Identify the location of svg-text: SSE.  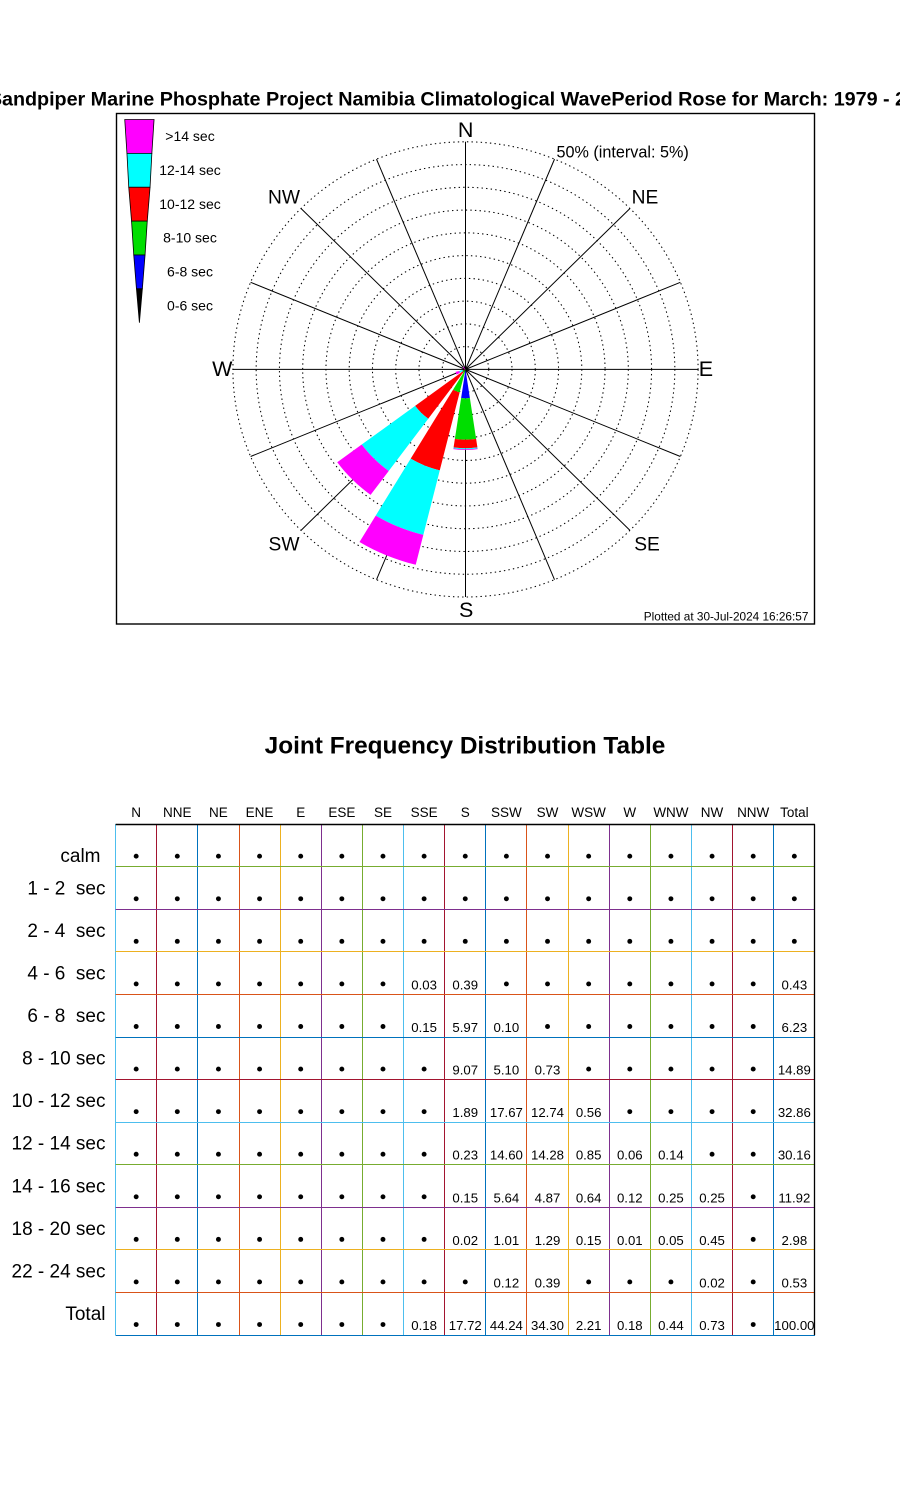
(424, 812).